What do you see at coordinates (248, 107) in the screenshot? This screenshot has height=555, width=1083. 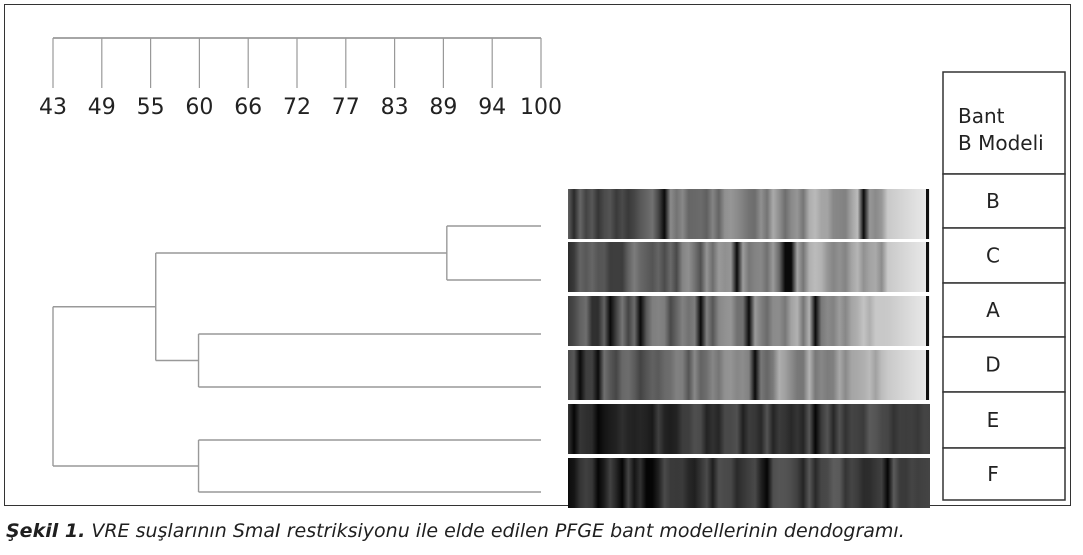 I see `scale-tick-label: 66` at bounding box center [248, 107].